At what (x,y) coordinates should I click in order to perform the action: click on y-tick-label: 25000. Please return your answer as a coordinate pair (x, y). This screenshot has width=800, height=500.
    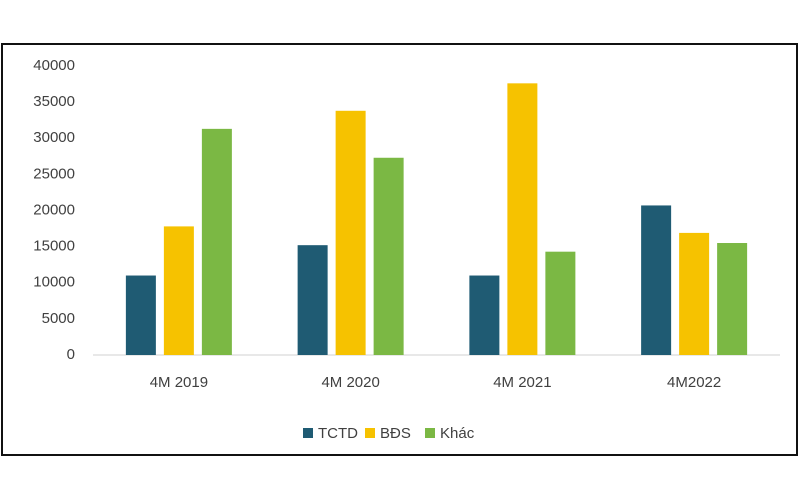
    Looking at the image, I should click on (54, 173).